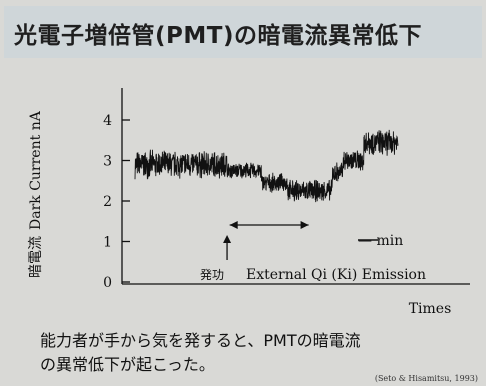 This screenshot has width=486, height=386. I want to click on title-bar, so click(243, 32).